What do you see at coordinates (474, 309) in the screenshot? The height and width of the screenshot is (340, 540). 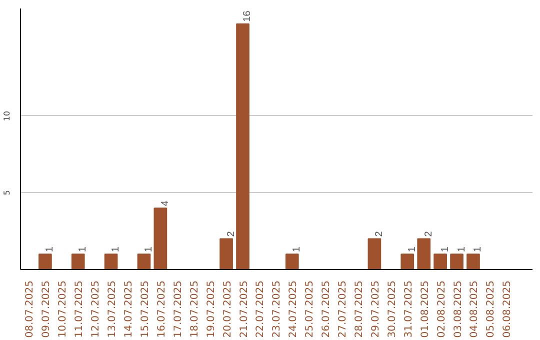 I see `x-tick-label: 04.08.2025` at bounding box center [474, 309].